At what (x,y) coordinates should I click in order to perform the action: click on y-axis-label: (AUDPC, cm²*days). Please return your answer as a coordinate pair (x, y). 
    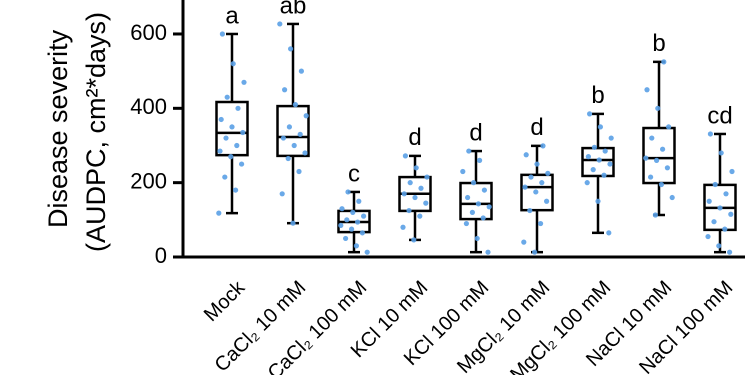
    Looking at the image, I should click on (96, 132).